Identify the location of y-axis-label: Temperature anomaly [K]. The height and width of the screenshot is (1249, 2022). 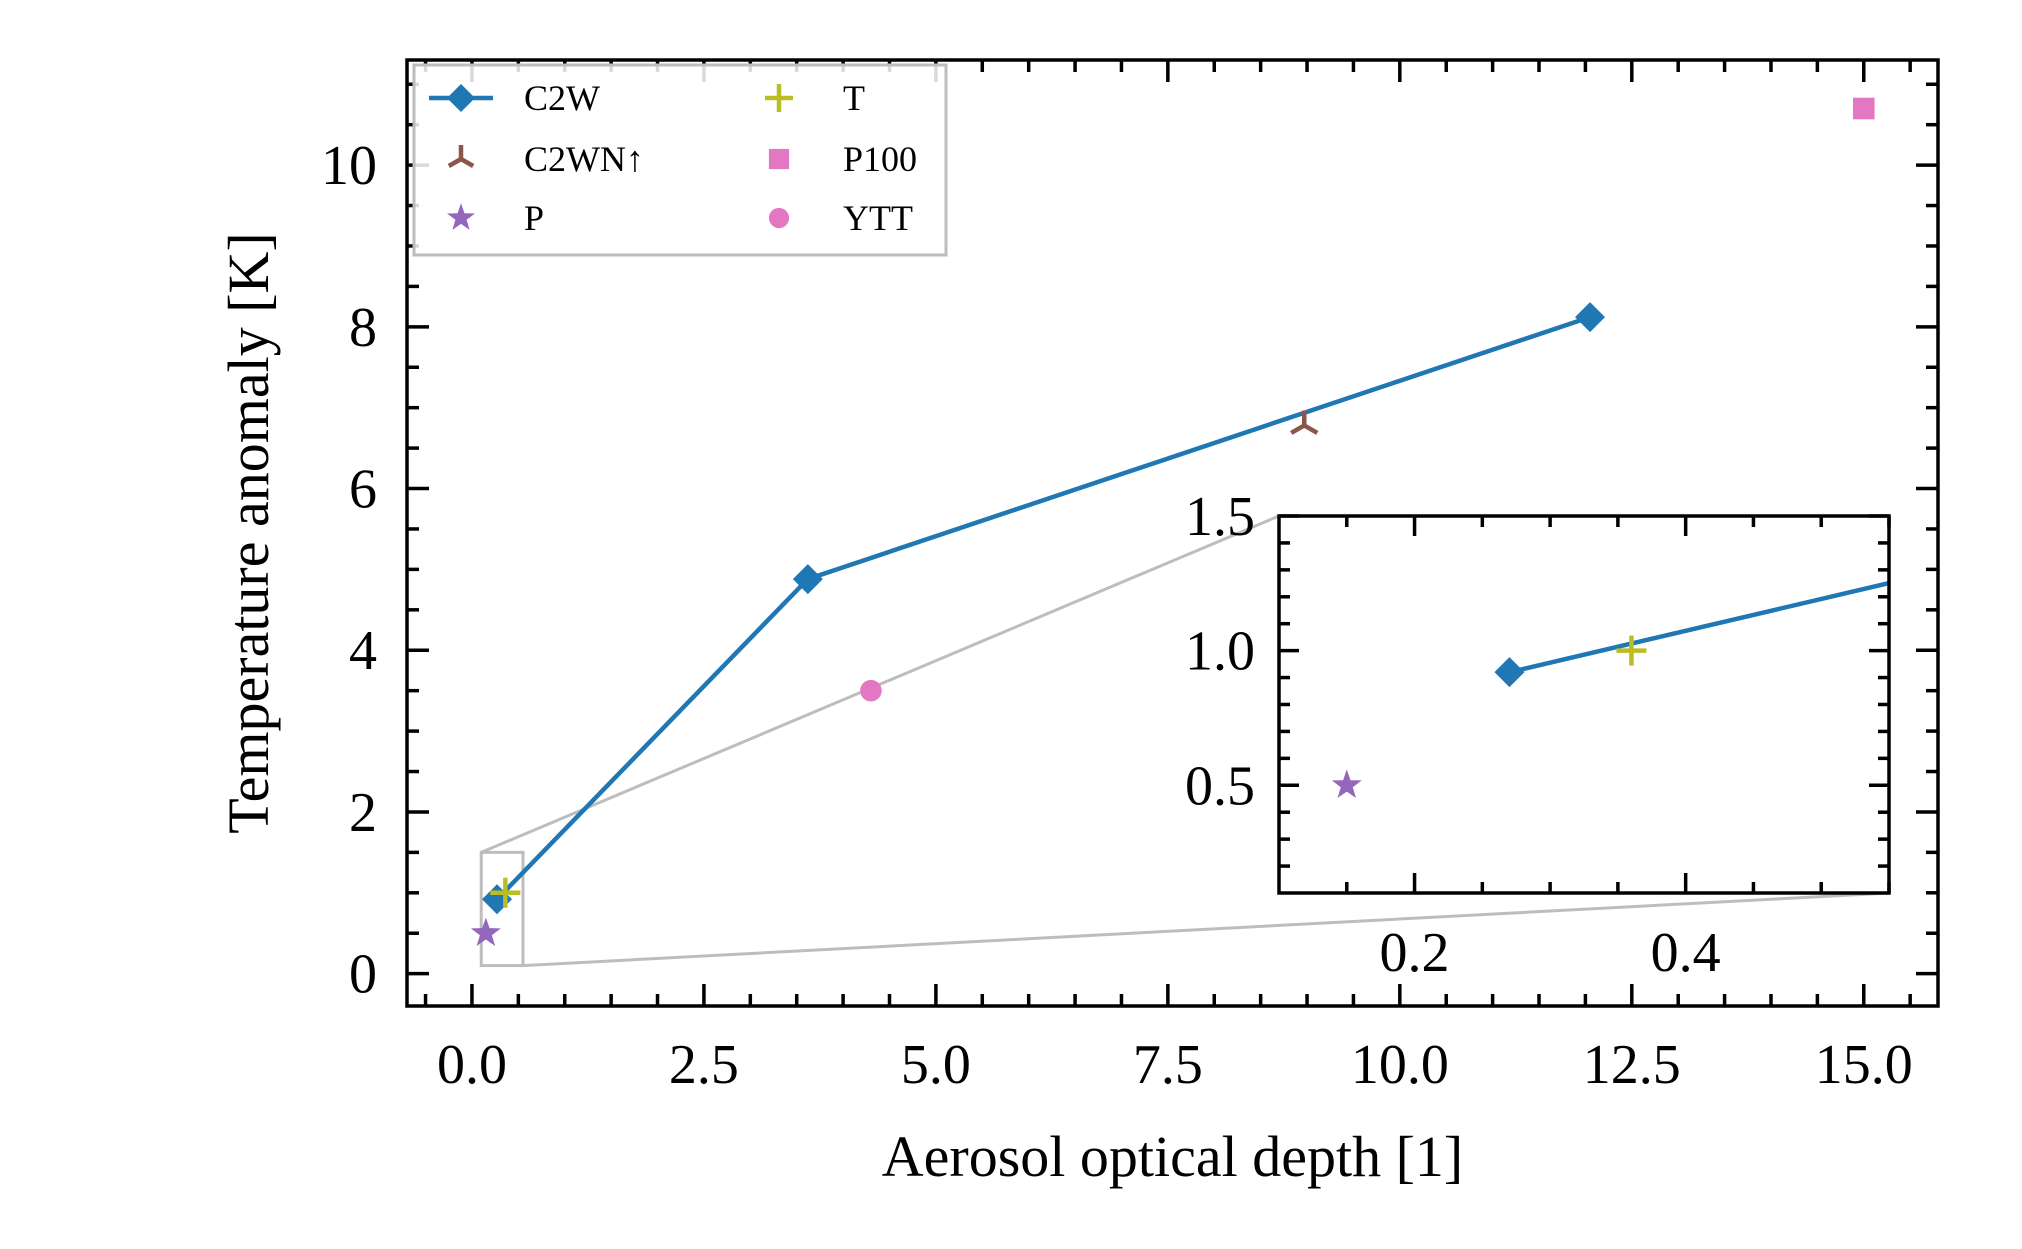
(248, 532).